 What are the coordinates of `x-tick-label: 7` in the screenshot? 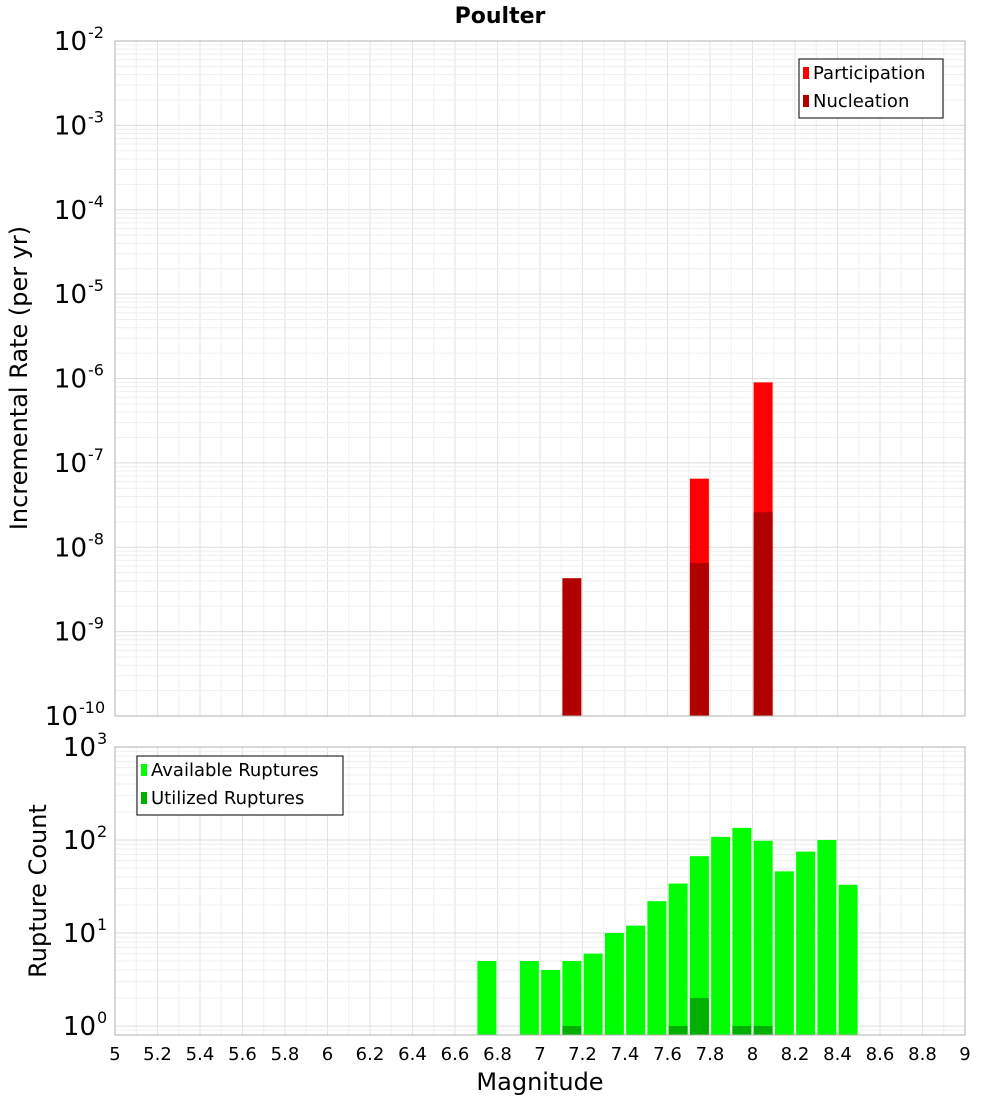 It's located at (539, 1054).